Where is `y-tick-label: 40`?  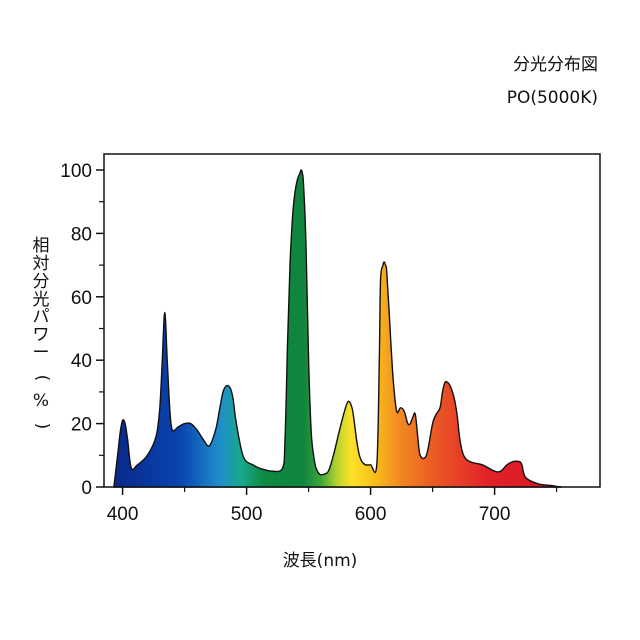 y-tick-label: 40 is located at coordinates (81, 361).